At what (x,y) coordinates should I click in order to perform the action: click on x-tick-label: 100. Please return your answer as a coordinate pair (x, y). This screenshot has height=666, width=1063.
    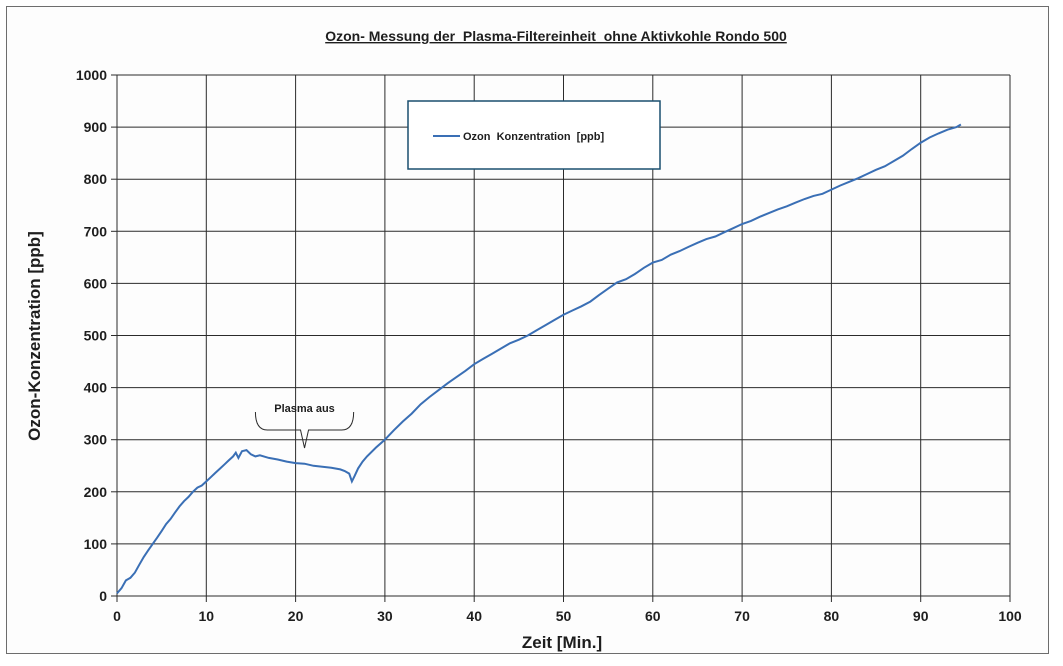
    Looking at the image, I should click on (1010, 616).